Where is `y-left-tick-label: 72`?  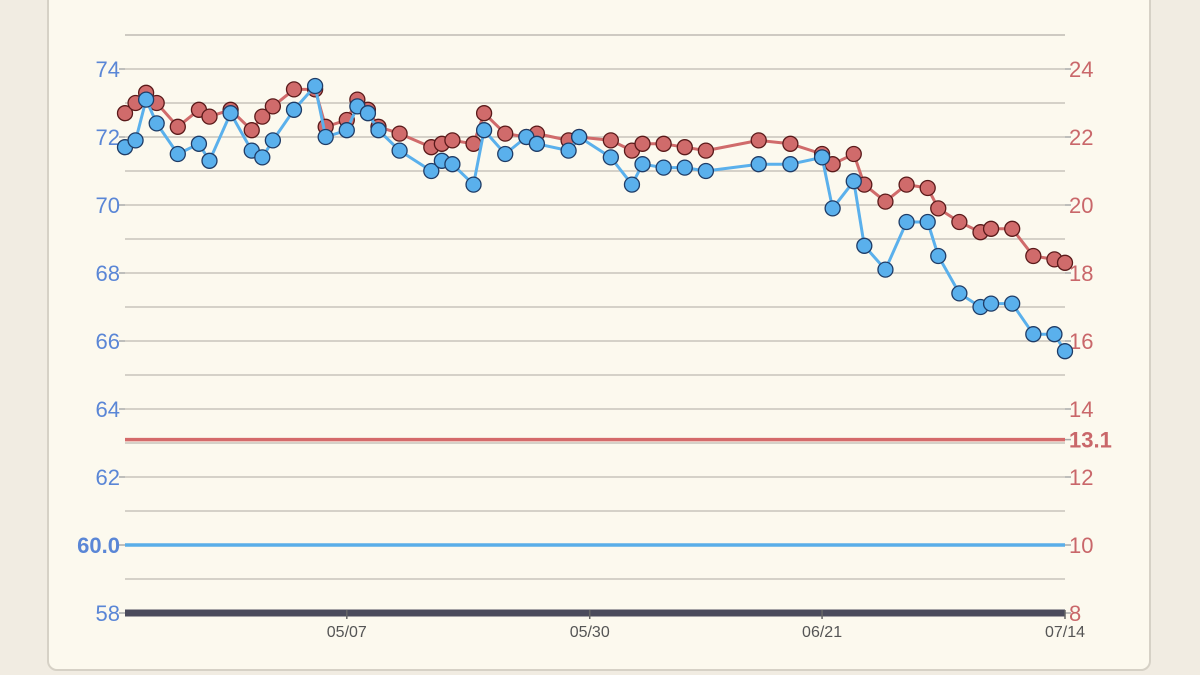 y-left-tick-label: 72 is located at coordinates (108, 137).